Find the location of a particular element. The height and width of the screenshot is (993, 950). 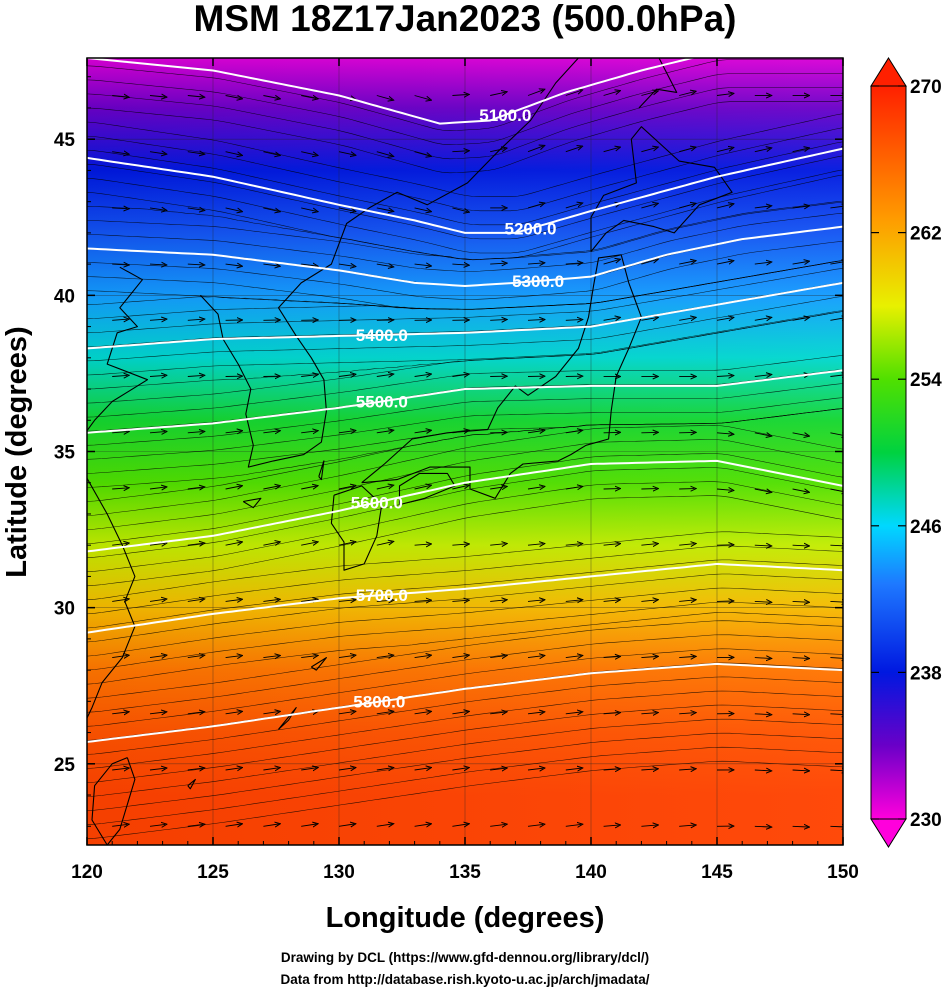

colorbar-tick-label: 246 is located at coordinates (926, 527).